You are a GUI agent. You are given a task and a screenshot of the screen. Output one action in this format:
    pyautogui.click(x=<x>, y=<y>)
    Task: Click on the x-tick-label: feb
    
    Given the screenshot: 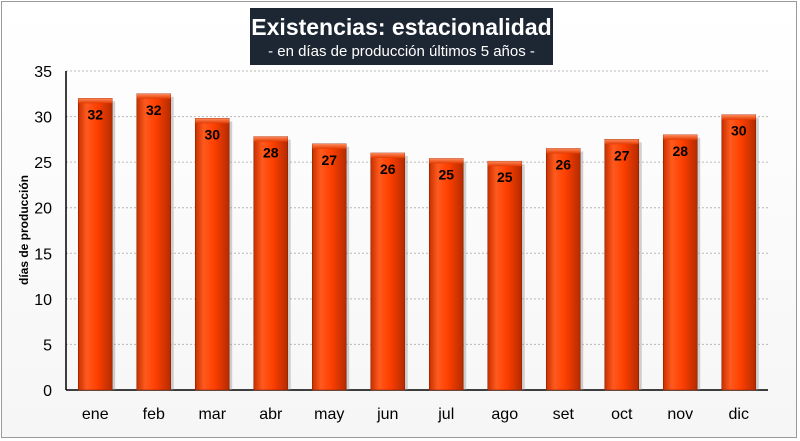 What is the action you would take?
    pyautogui.click(x=154, y=414)
    